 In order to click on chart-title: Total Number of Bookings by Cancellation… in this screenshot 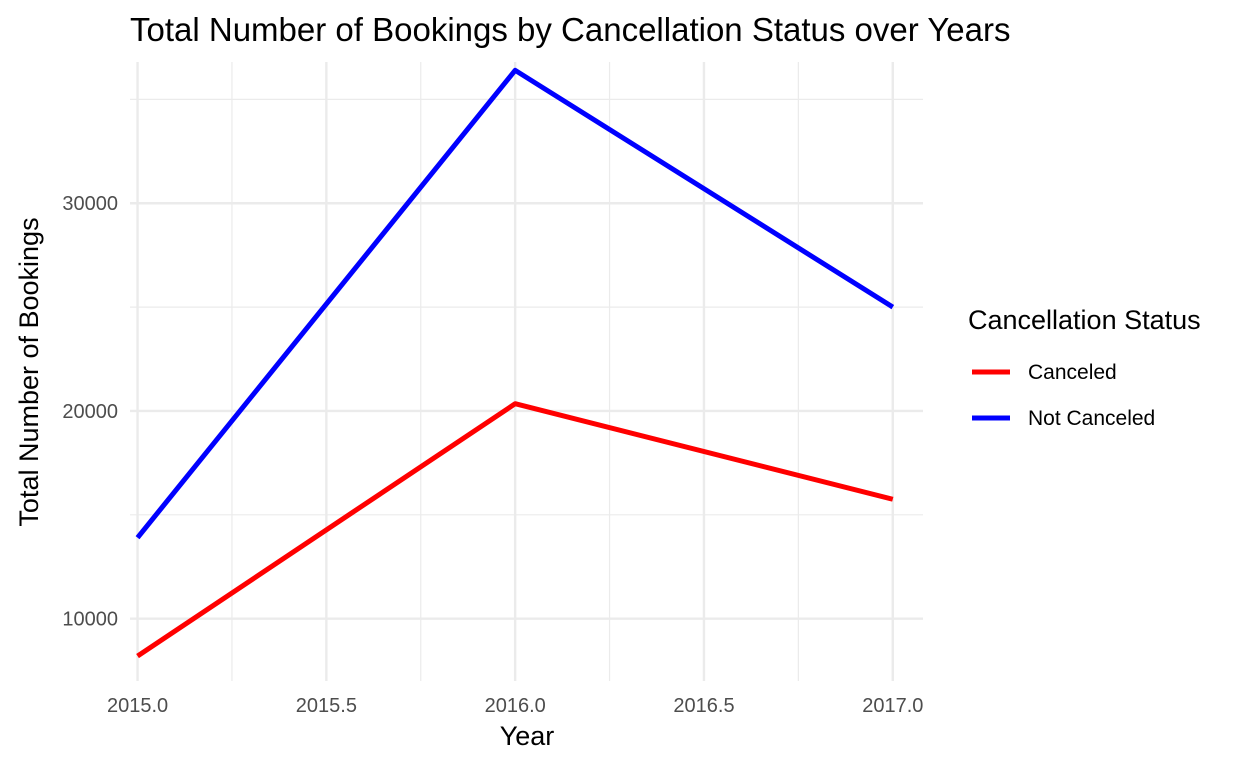, I will do `click(570, 29)`.